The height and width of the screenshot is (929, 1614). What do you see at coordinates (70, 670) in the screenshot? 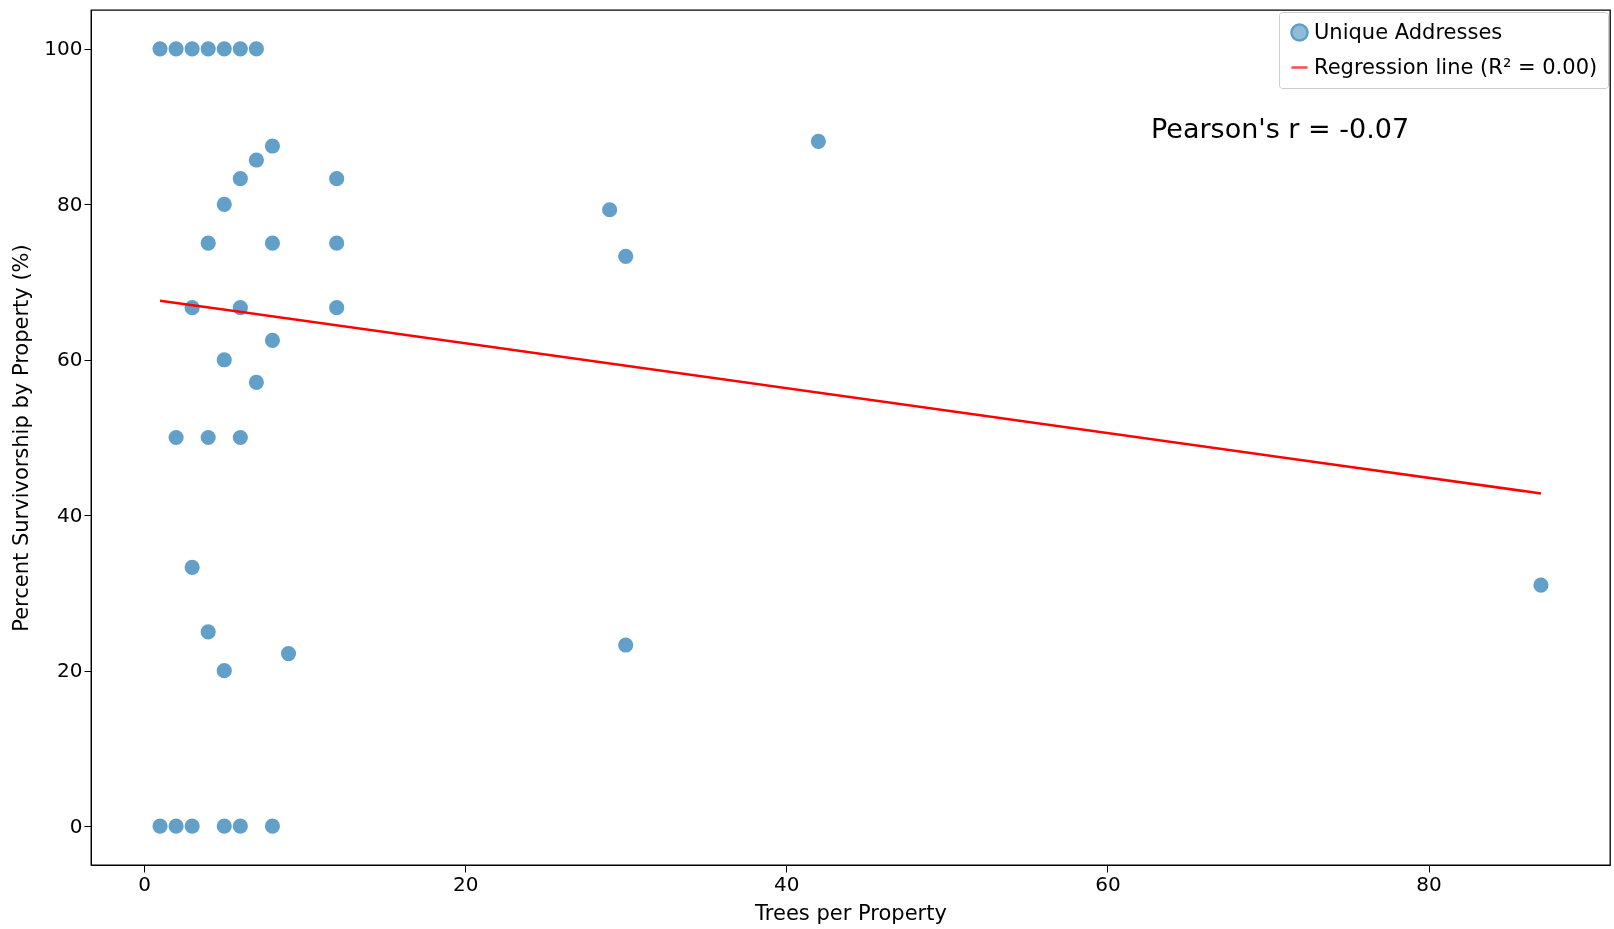
I see `y-tick-label: 20` at bounding box center [70, 670].